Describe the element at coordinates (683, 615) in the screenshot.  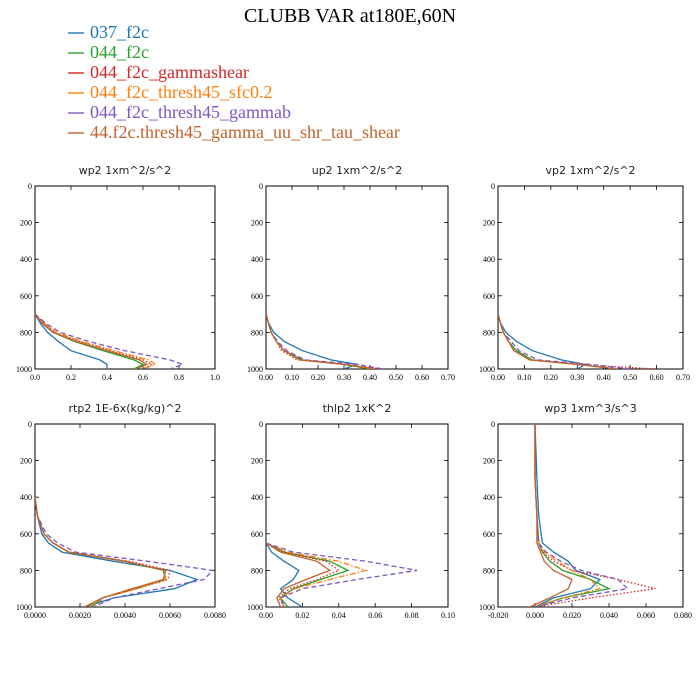
I see `x-tick-label: 0.080` at that location.